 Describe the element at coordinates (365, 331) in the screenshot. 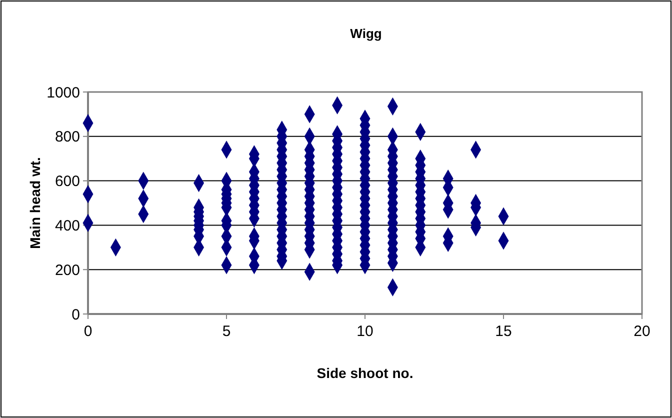

I see `x-tick-label: 10` at that location.